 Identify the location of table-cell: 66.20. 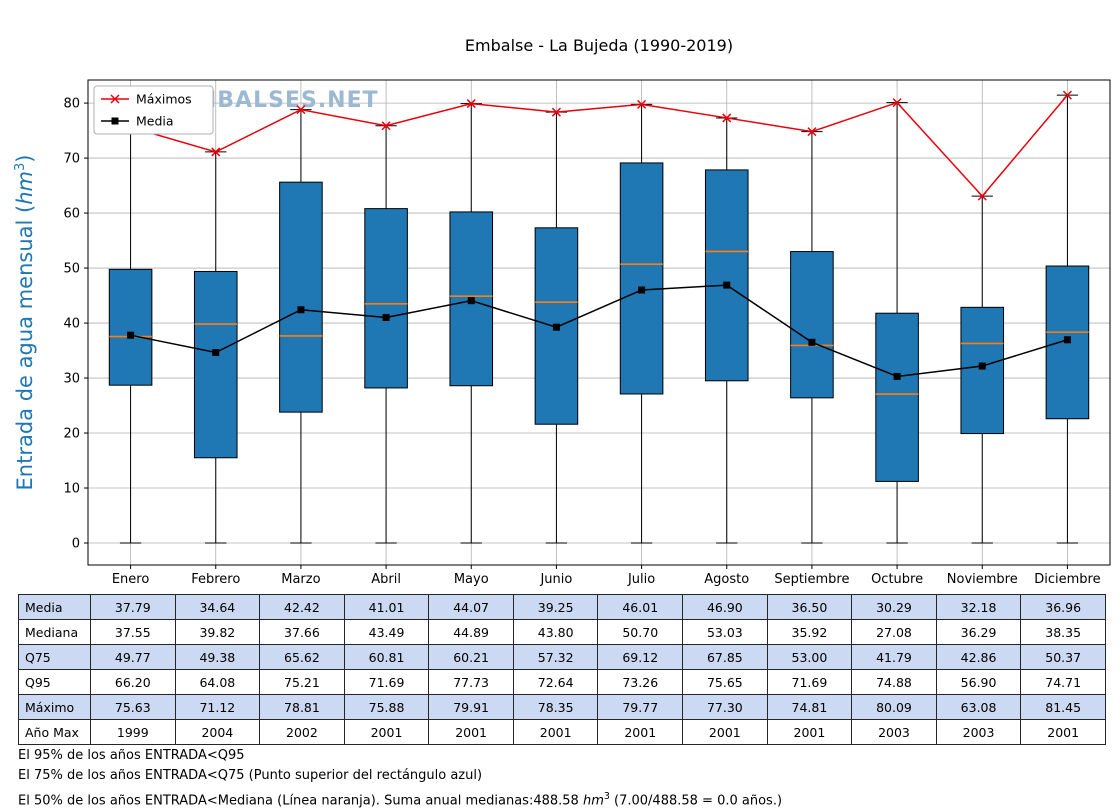
(133, 682).